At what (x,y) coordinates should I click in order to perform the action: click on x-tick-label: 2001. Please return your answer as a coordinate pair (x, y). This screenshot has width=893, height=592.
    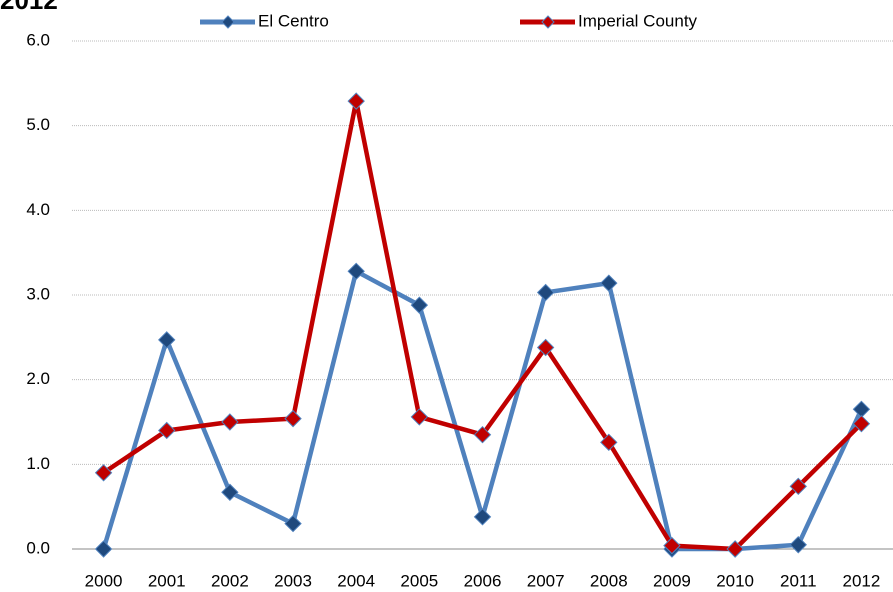
    Looking at the image, I should click on (167, 580).